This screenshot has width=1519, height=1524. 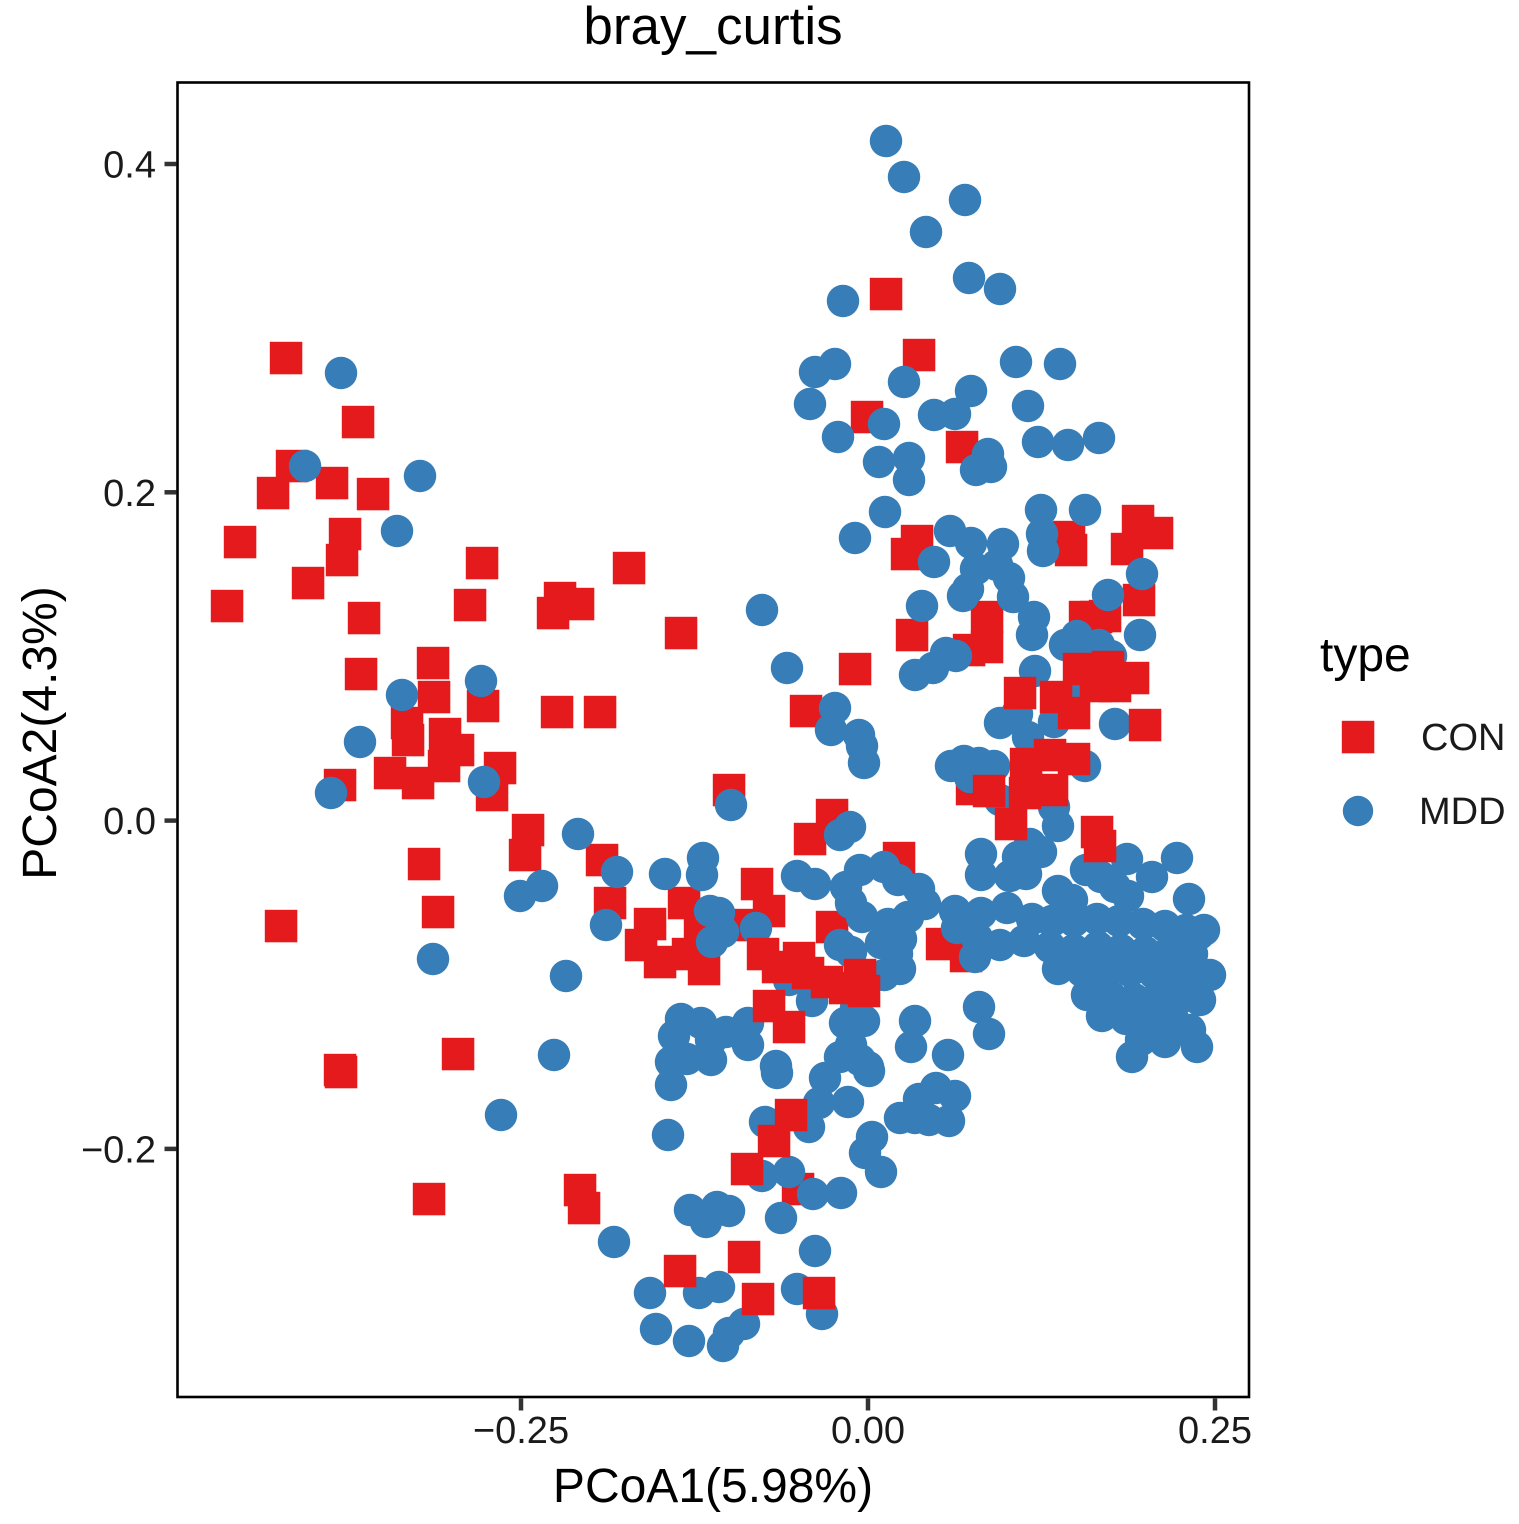 What do you see at coordinates (40, 732) in the screenshot?
I see `svg-text: PCoA2(4.3%)` at bounding box center [40, 732].